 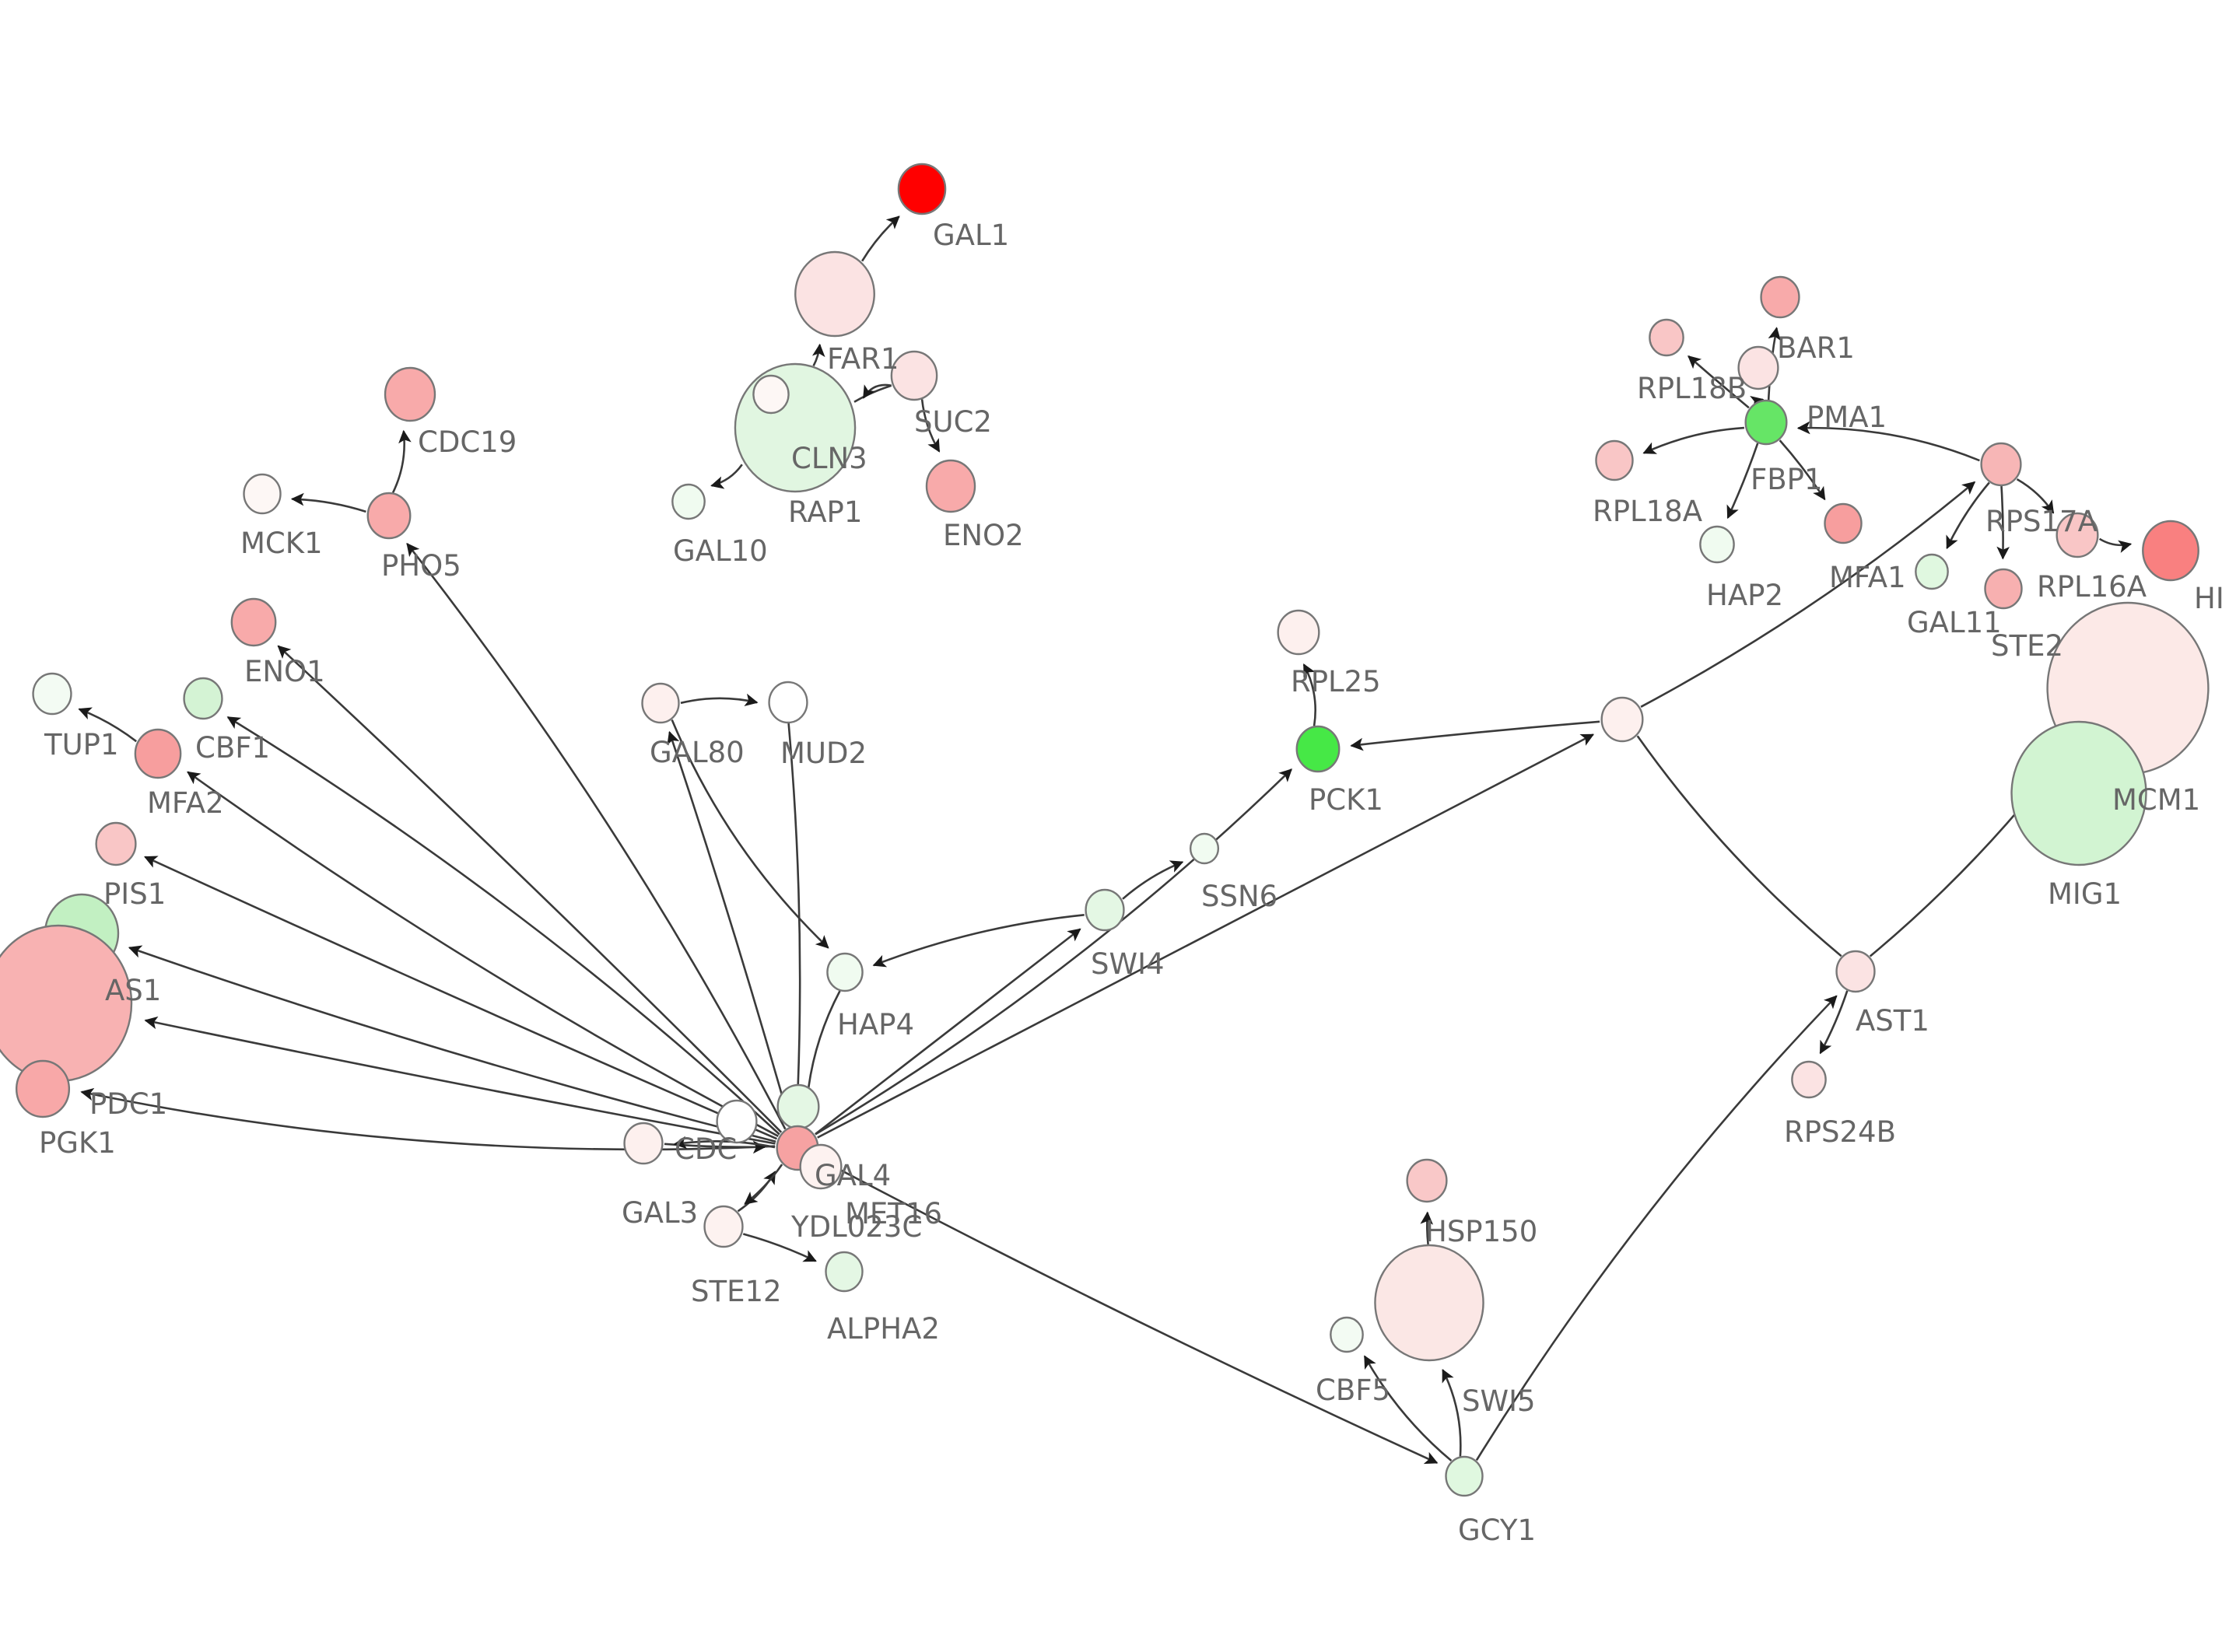 What do you see at coordinates (66, 1004) in the screenshot?
I see `graph-node-pdc1` at bounding box center [66, 1004].